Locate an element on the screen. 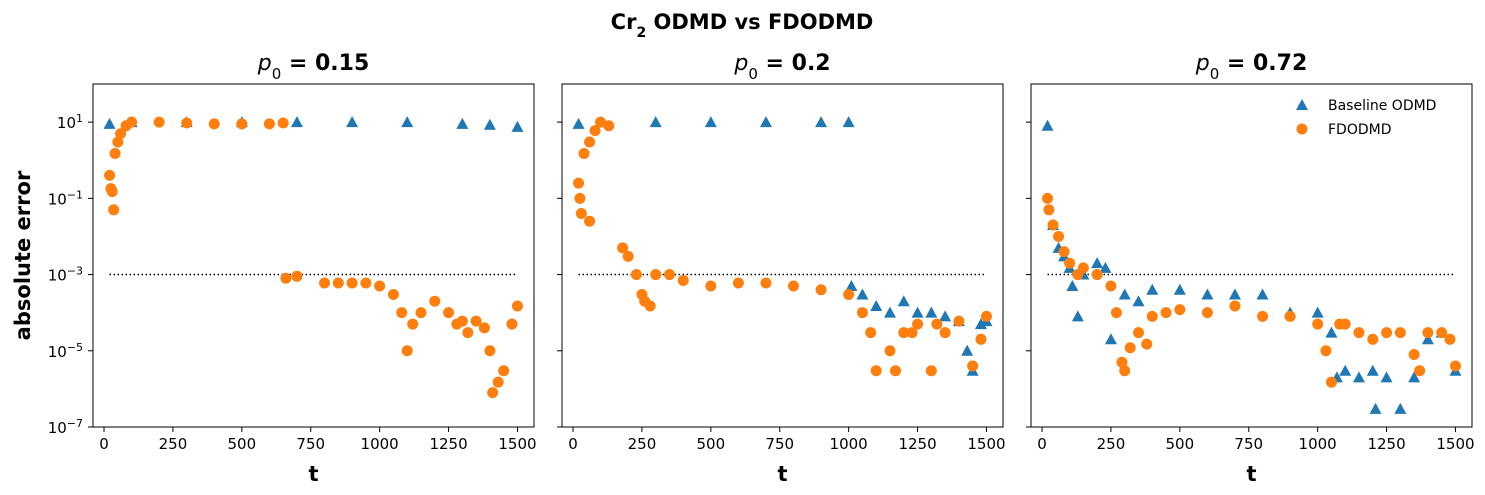 Image resolution: width=1485 pixels, height=495 pixels. legend-marker-baseline is located at coordinates (1302, 104).